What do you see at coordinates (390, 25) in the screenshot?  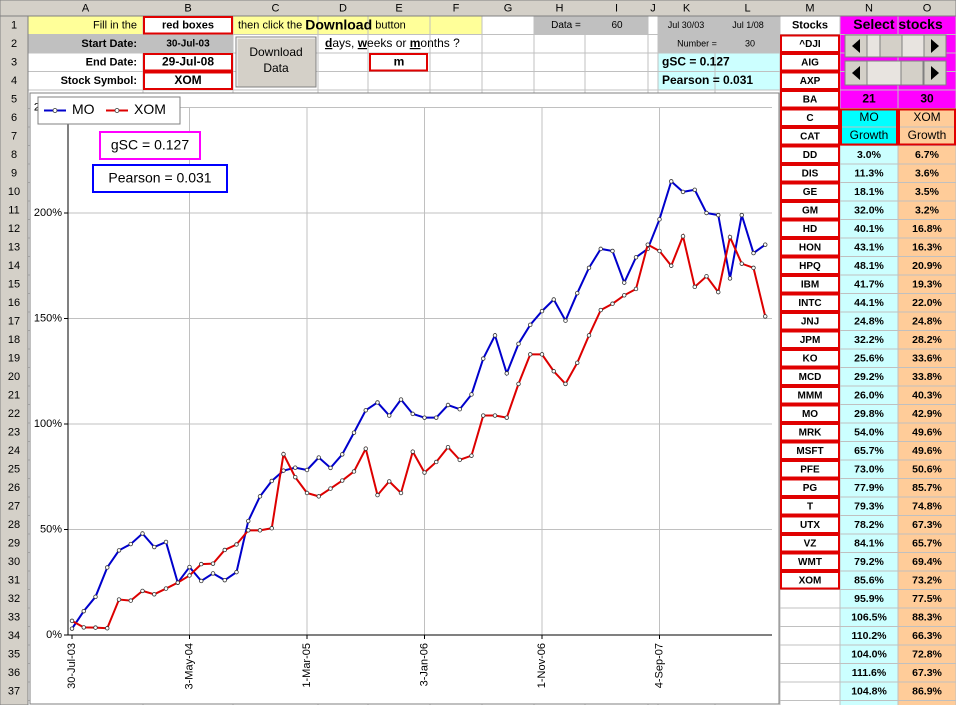 I see `instruction-part: button` at bounding box center [390, 25].